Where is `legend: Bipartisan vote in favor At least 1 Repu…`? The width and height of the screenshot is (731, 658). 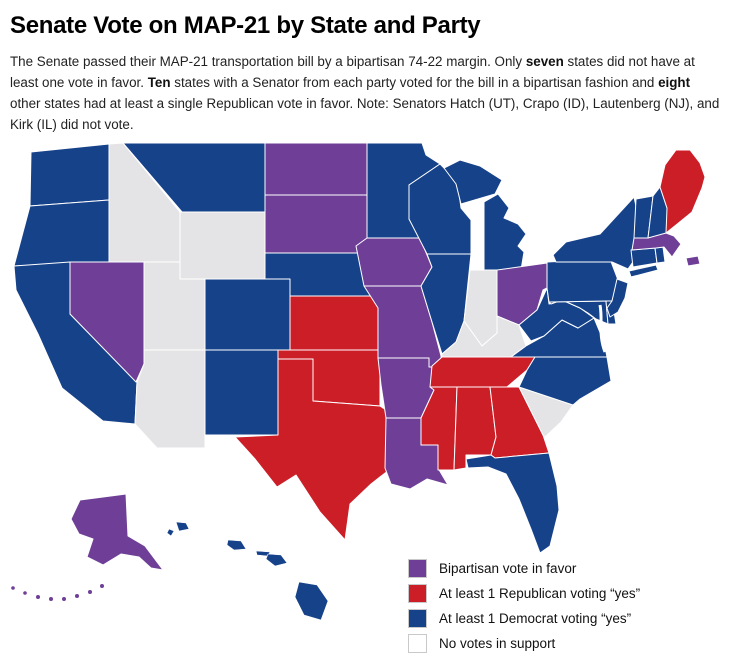 legend: Bipartisan vote in favor At least 1 Repu… is located at coordinates (524, 605).